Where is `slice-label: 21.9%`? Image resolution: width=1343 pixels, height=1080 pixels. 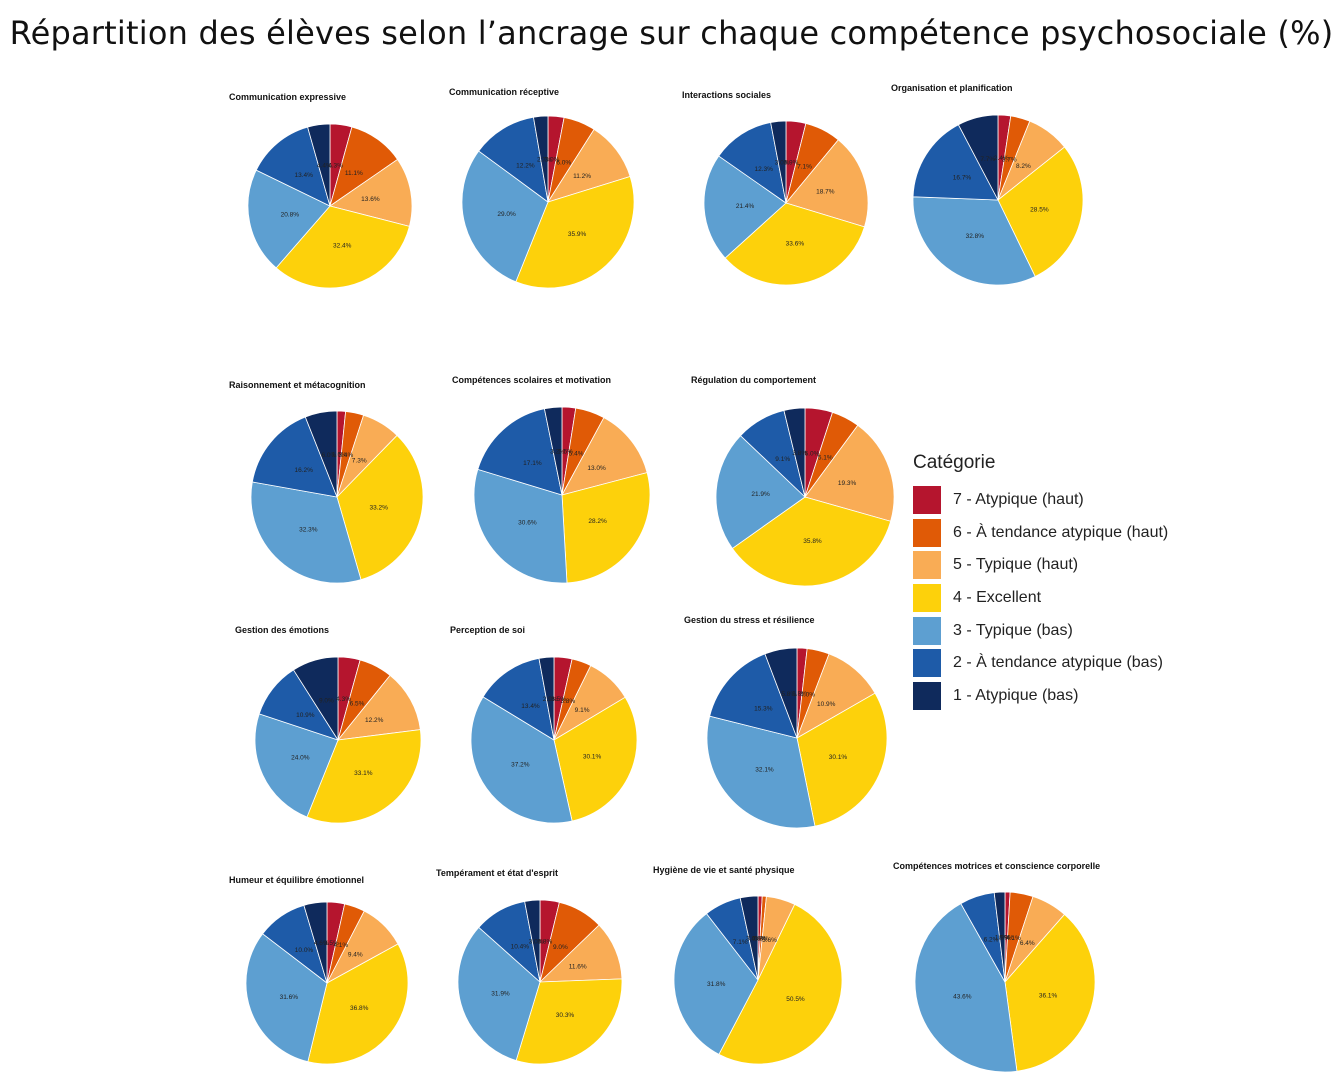
slice-label: 21.9% is located at coordinates (760, 494).